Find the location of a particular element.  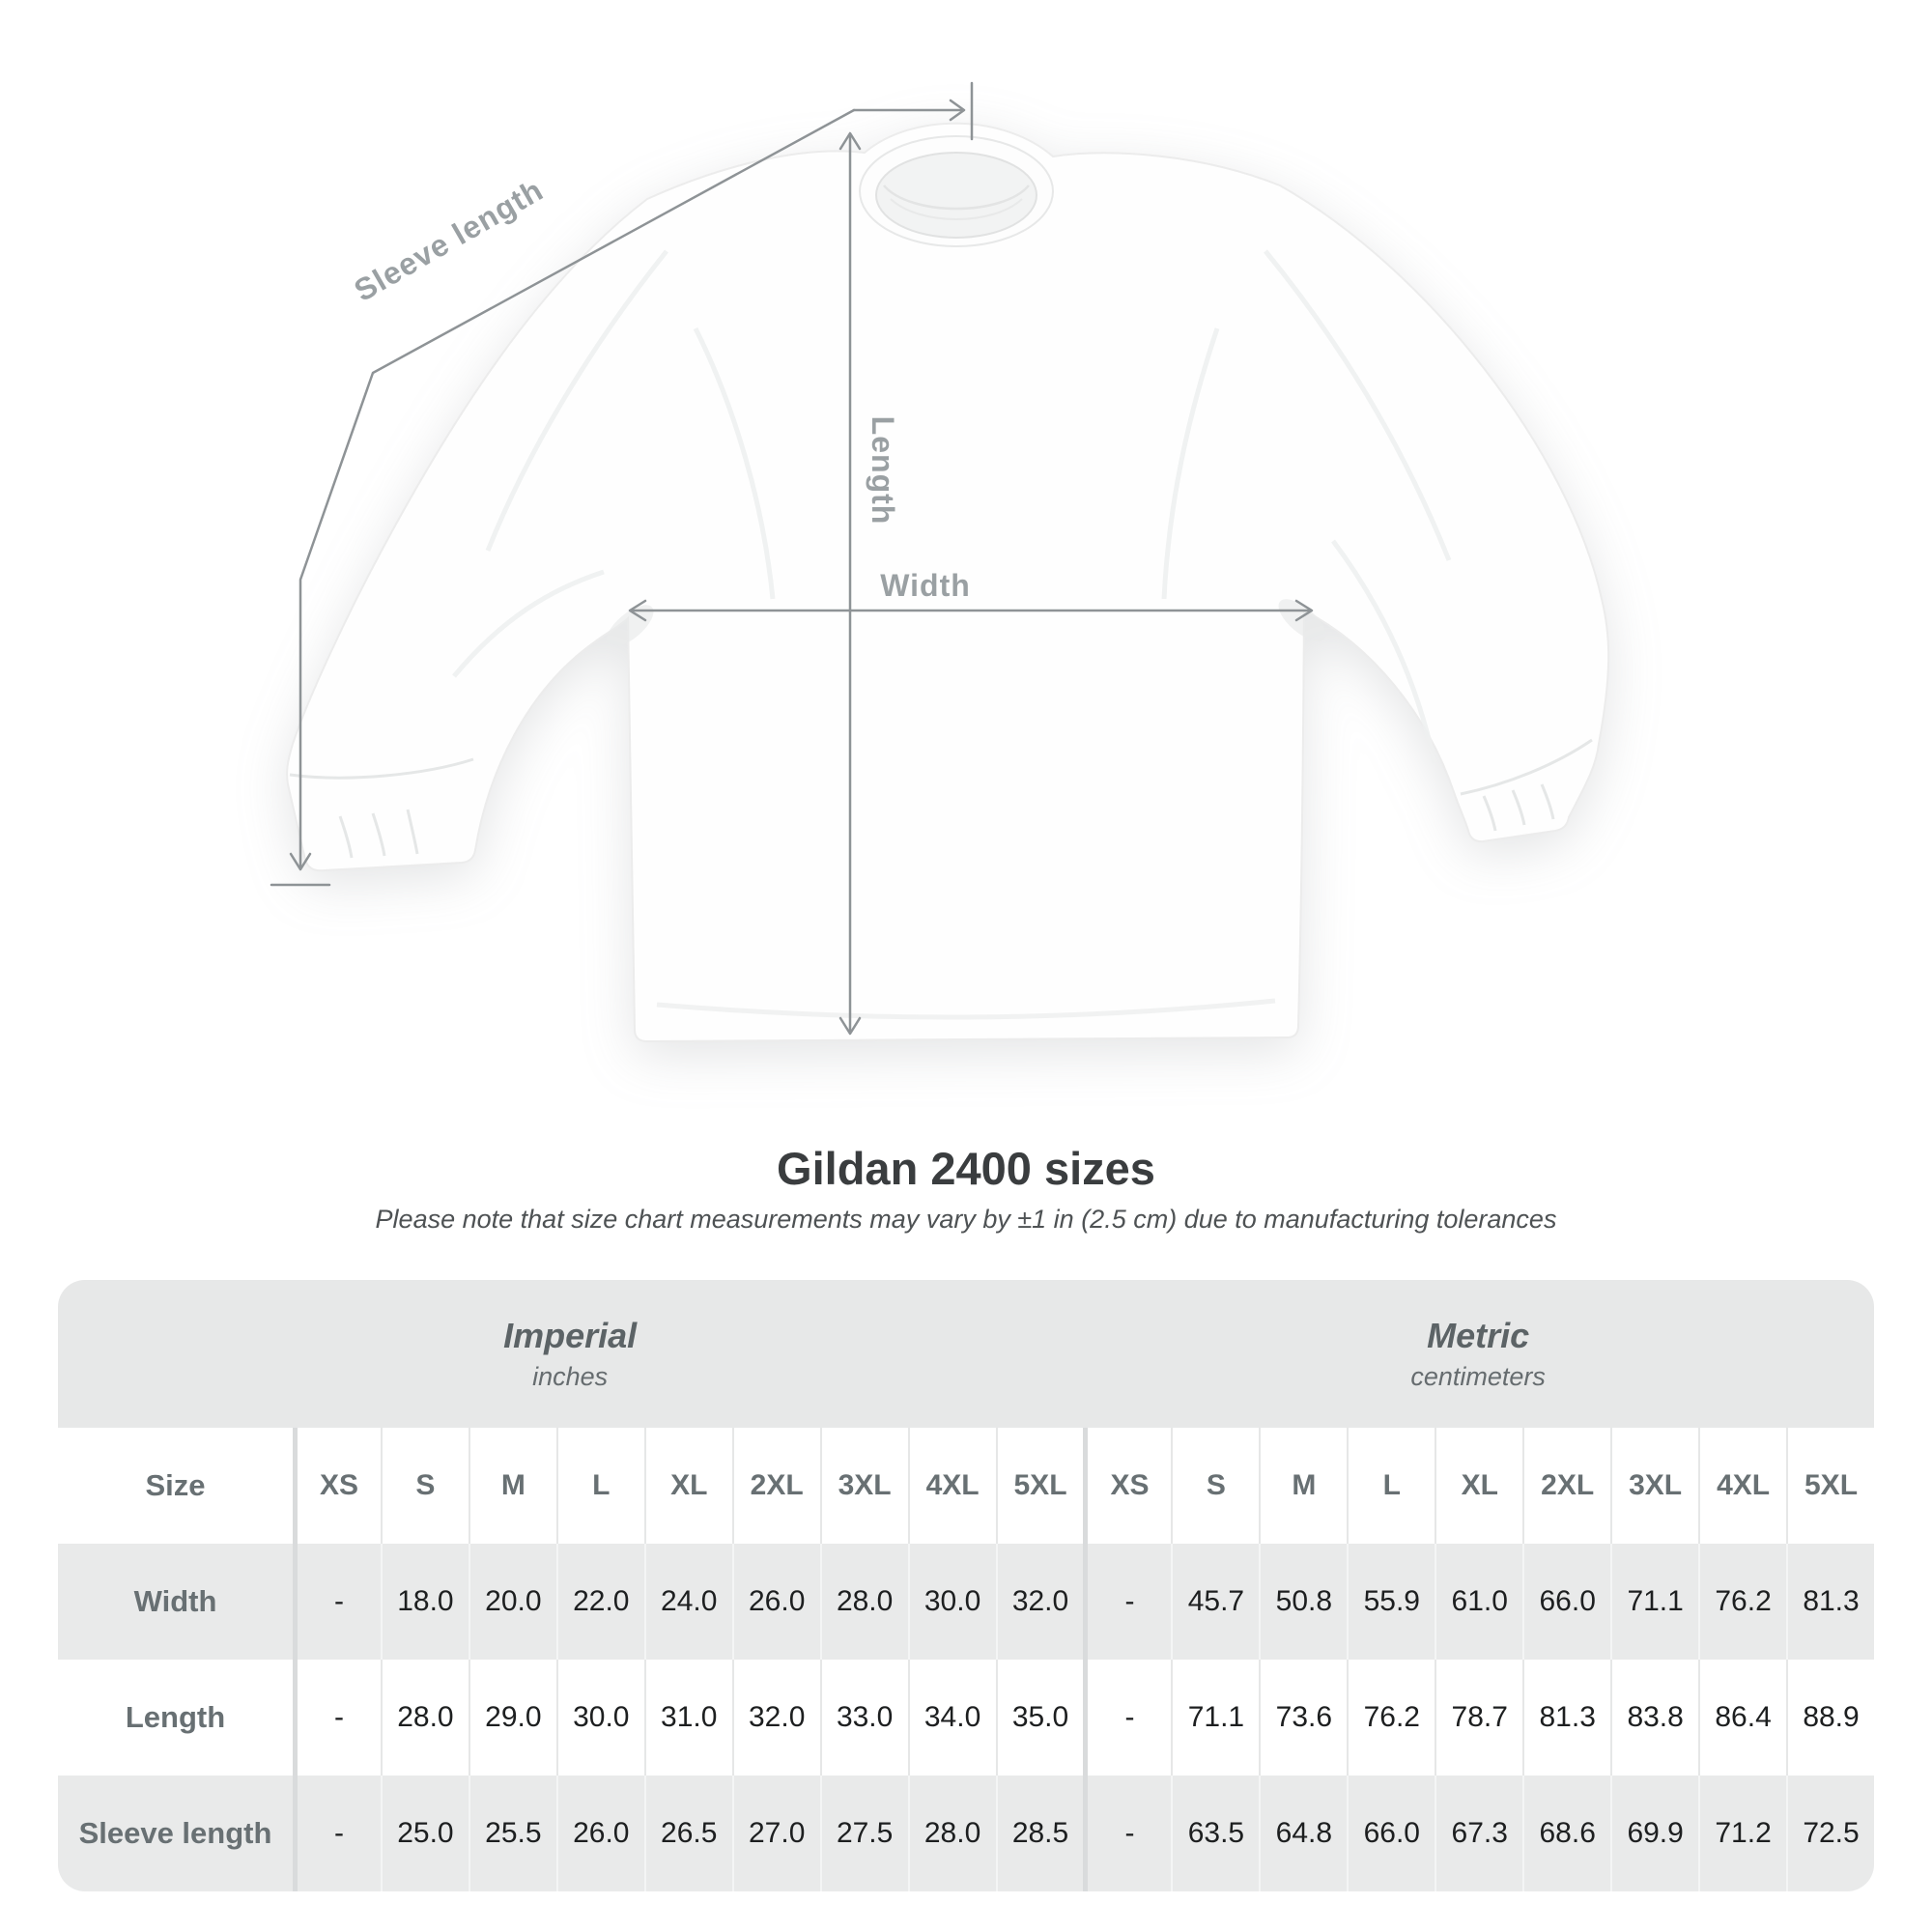

value-cell-metric: 68.6 is located at coordinates (1566, 1833).